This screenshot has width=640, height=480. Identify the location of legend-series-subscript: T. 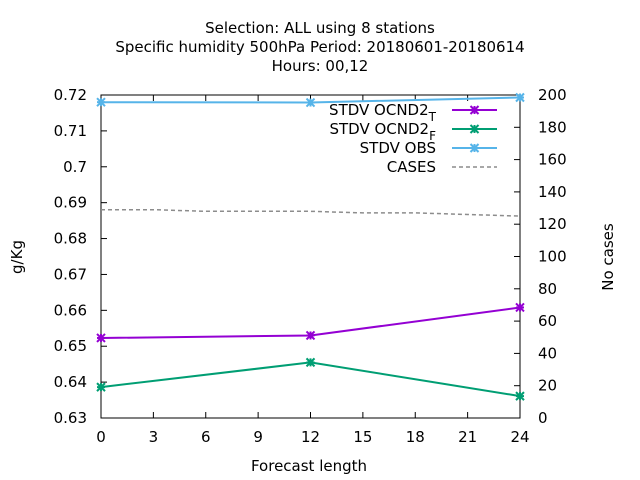
(432, 117).